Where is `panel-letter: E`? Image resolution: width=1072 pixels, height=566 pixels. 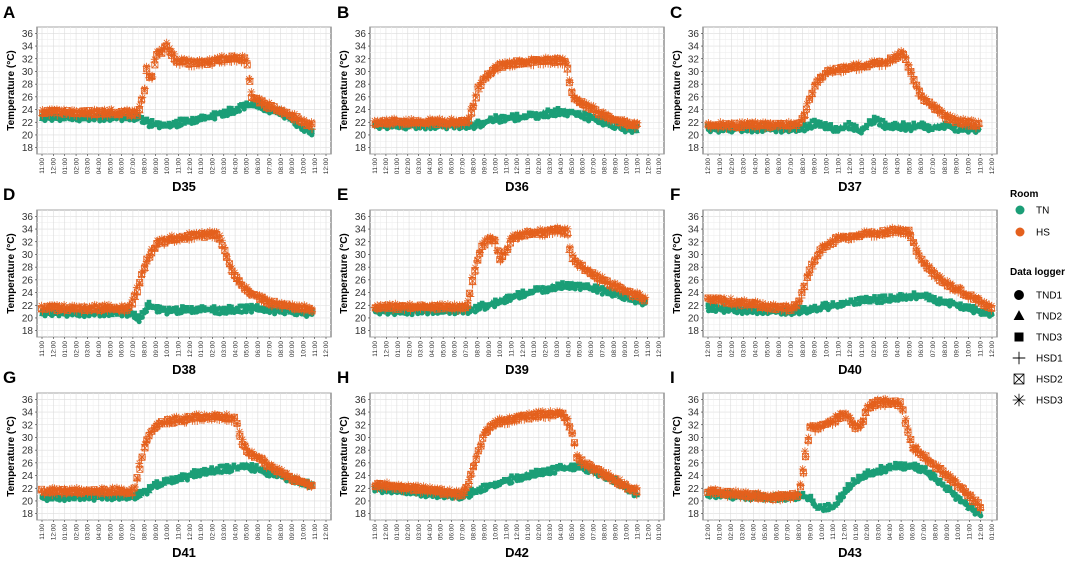
panel-letter: E is located at coordinates (342, 194).